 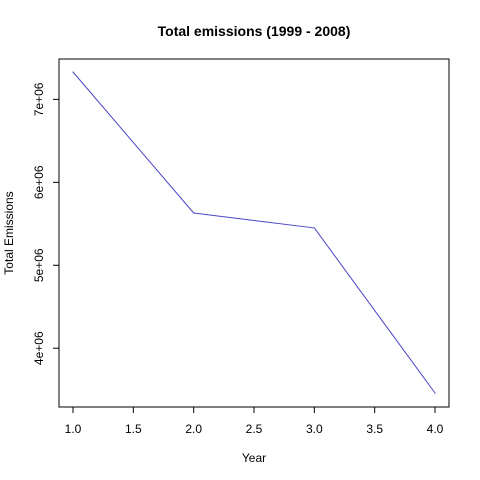 What do you see at coordinates (39, 182) in the screenshot?
I see `y-tick-label: 6e+06` at bounding box center [39, 182].